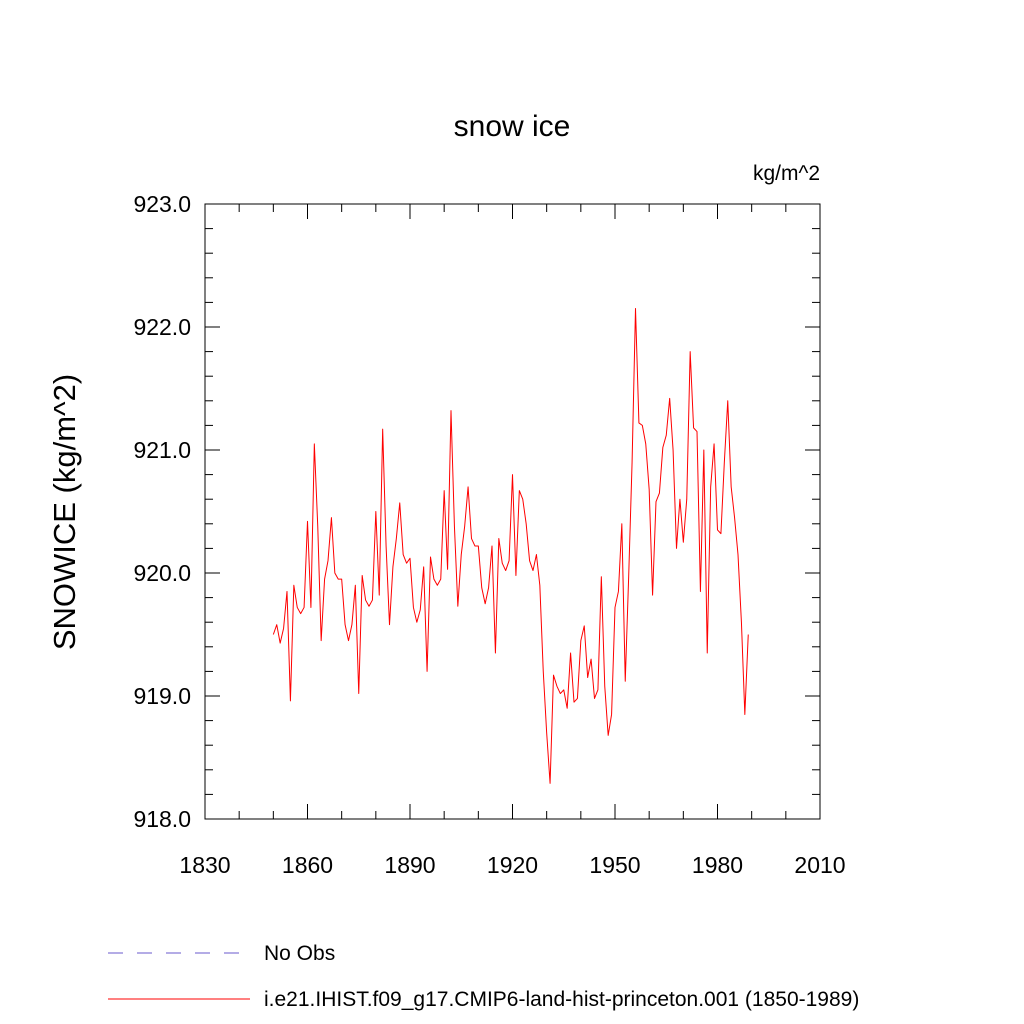  Describe the element at coordinates (614, 865) in the screenshot. I see `x-tick-label: 1950` at that location.